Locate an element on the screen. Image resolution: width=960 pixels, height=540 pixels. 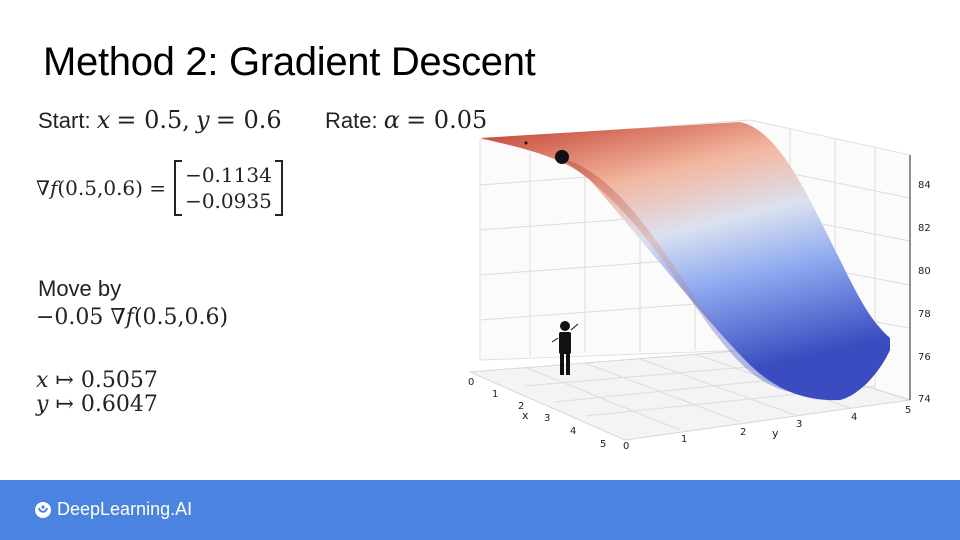
gradient-component-1: −0.1134 is located at coordinates (228, 175).